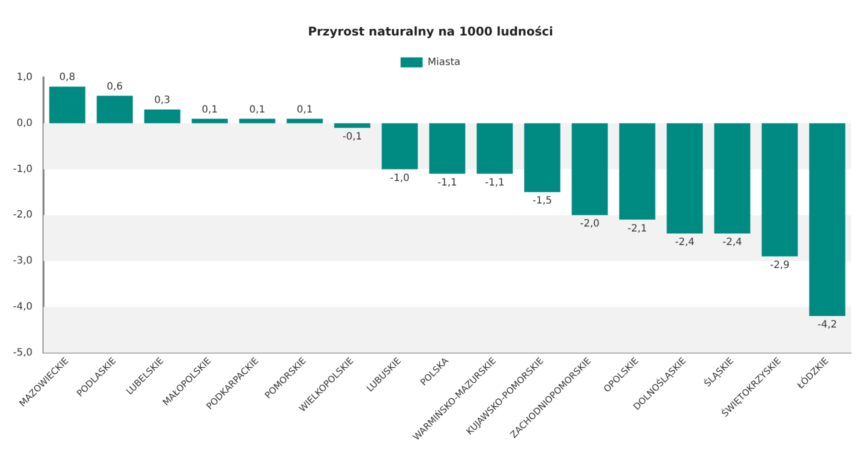  What do you see at coordinates (637, 228) in the screenshot?
I see `data-label: -2,1` at bounding box center [637, 228].